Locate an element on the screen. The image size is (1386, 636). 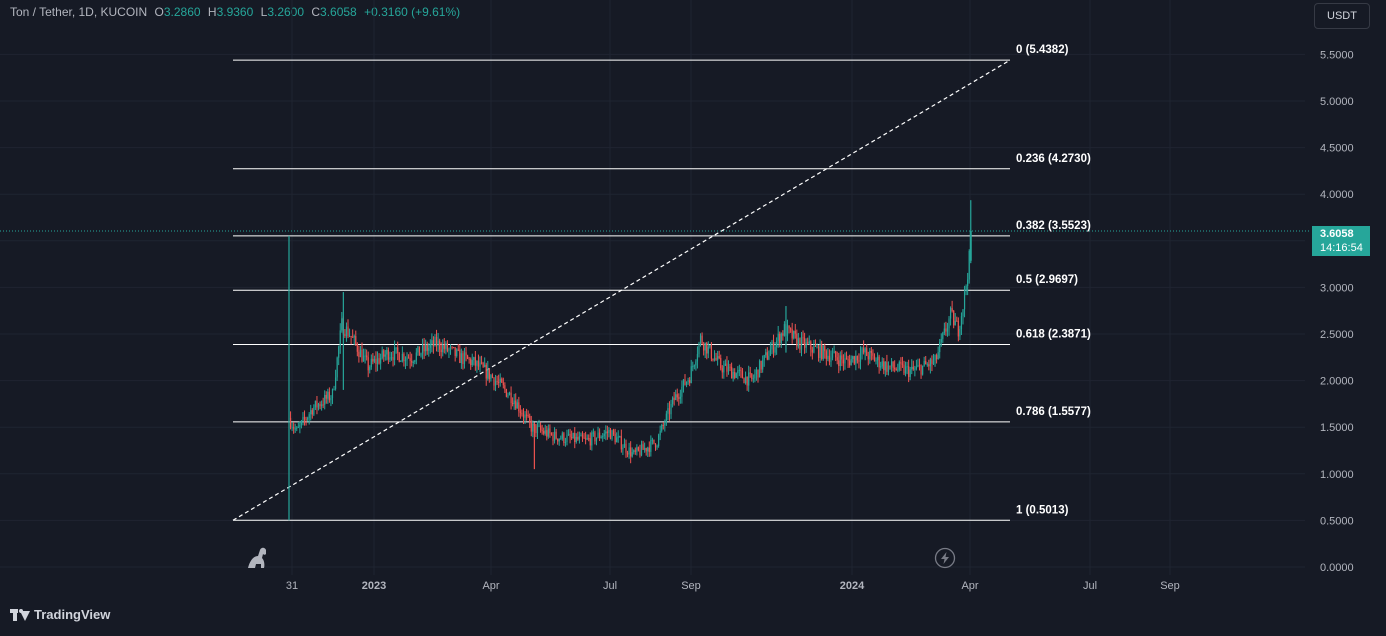
price-tick-label: 3.0000 is located at coordinates (1337, 288).